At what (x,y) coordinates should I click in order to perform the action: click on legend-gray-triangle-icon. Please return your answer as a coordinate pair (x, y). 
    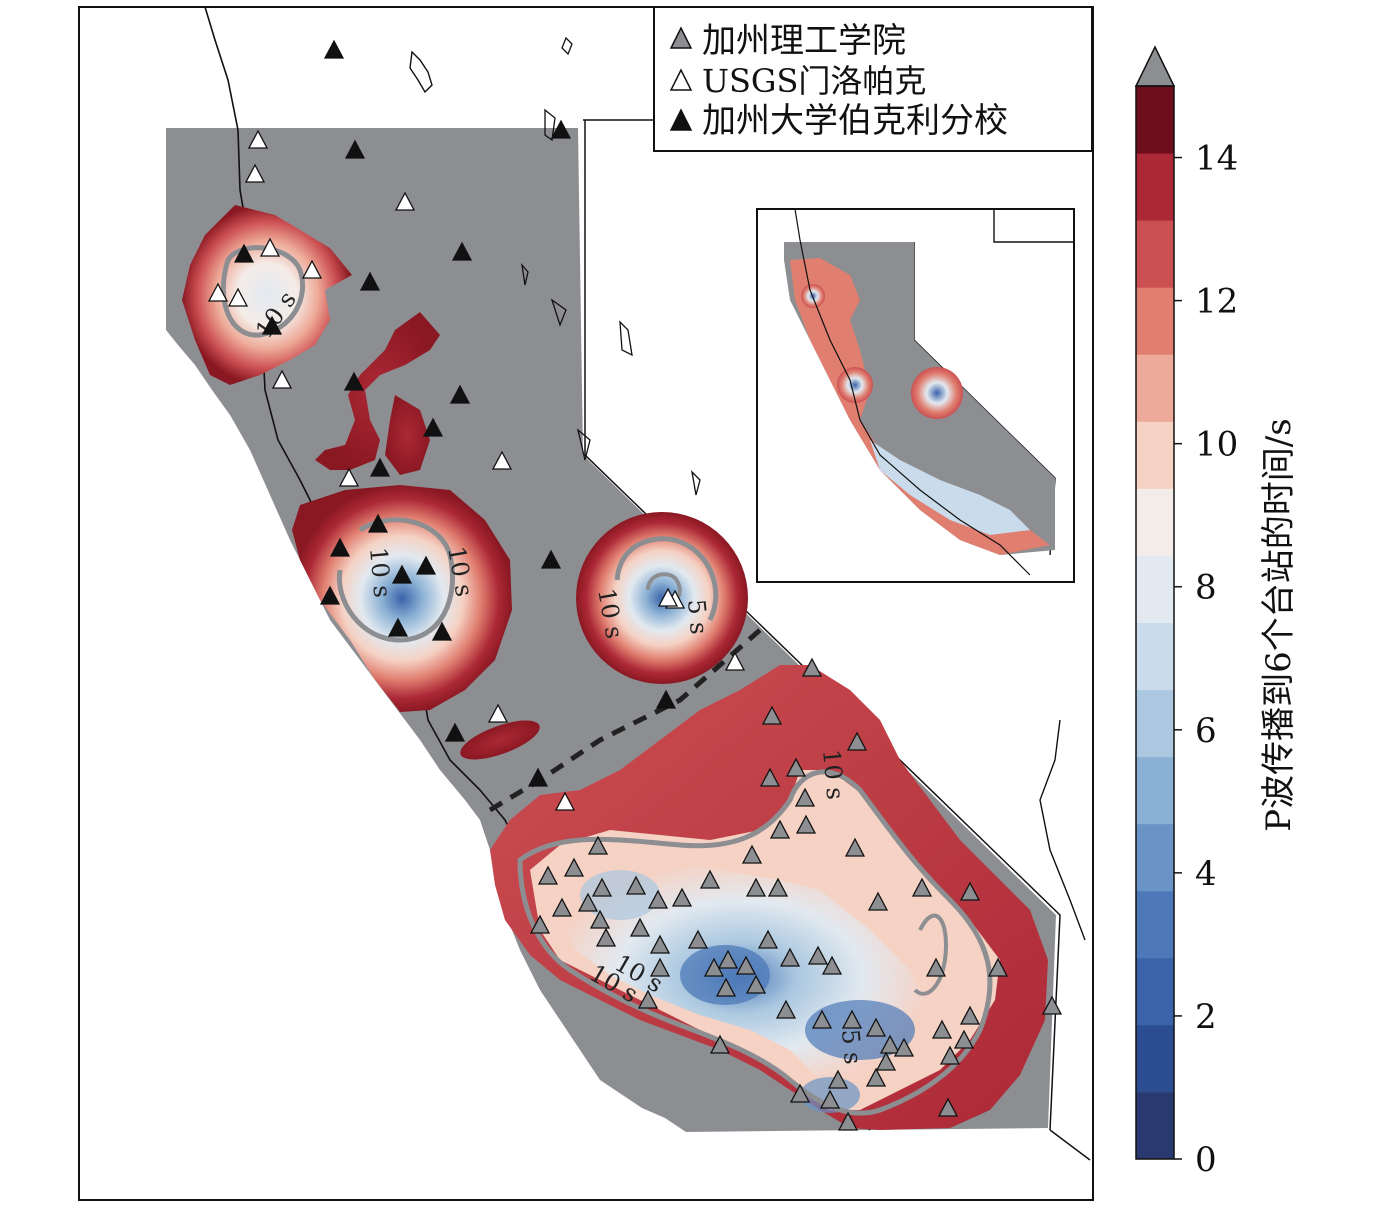
    Looking at the image, I should click on (681, 37).